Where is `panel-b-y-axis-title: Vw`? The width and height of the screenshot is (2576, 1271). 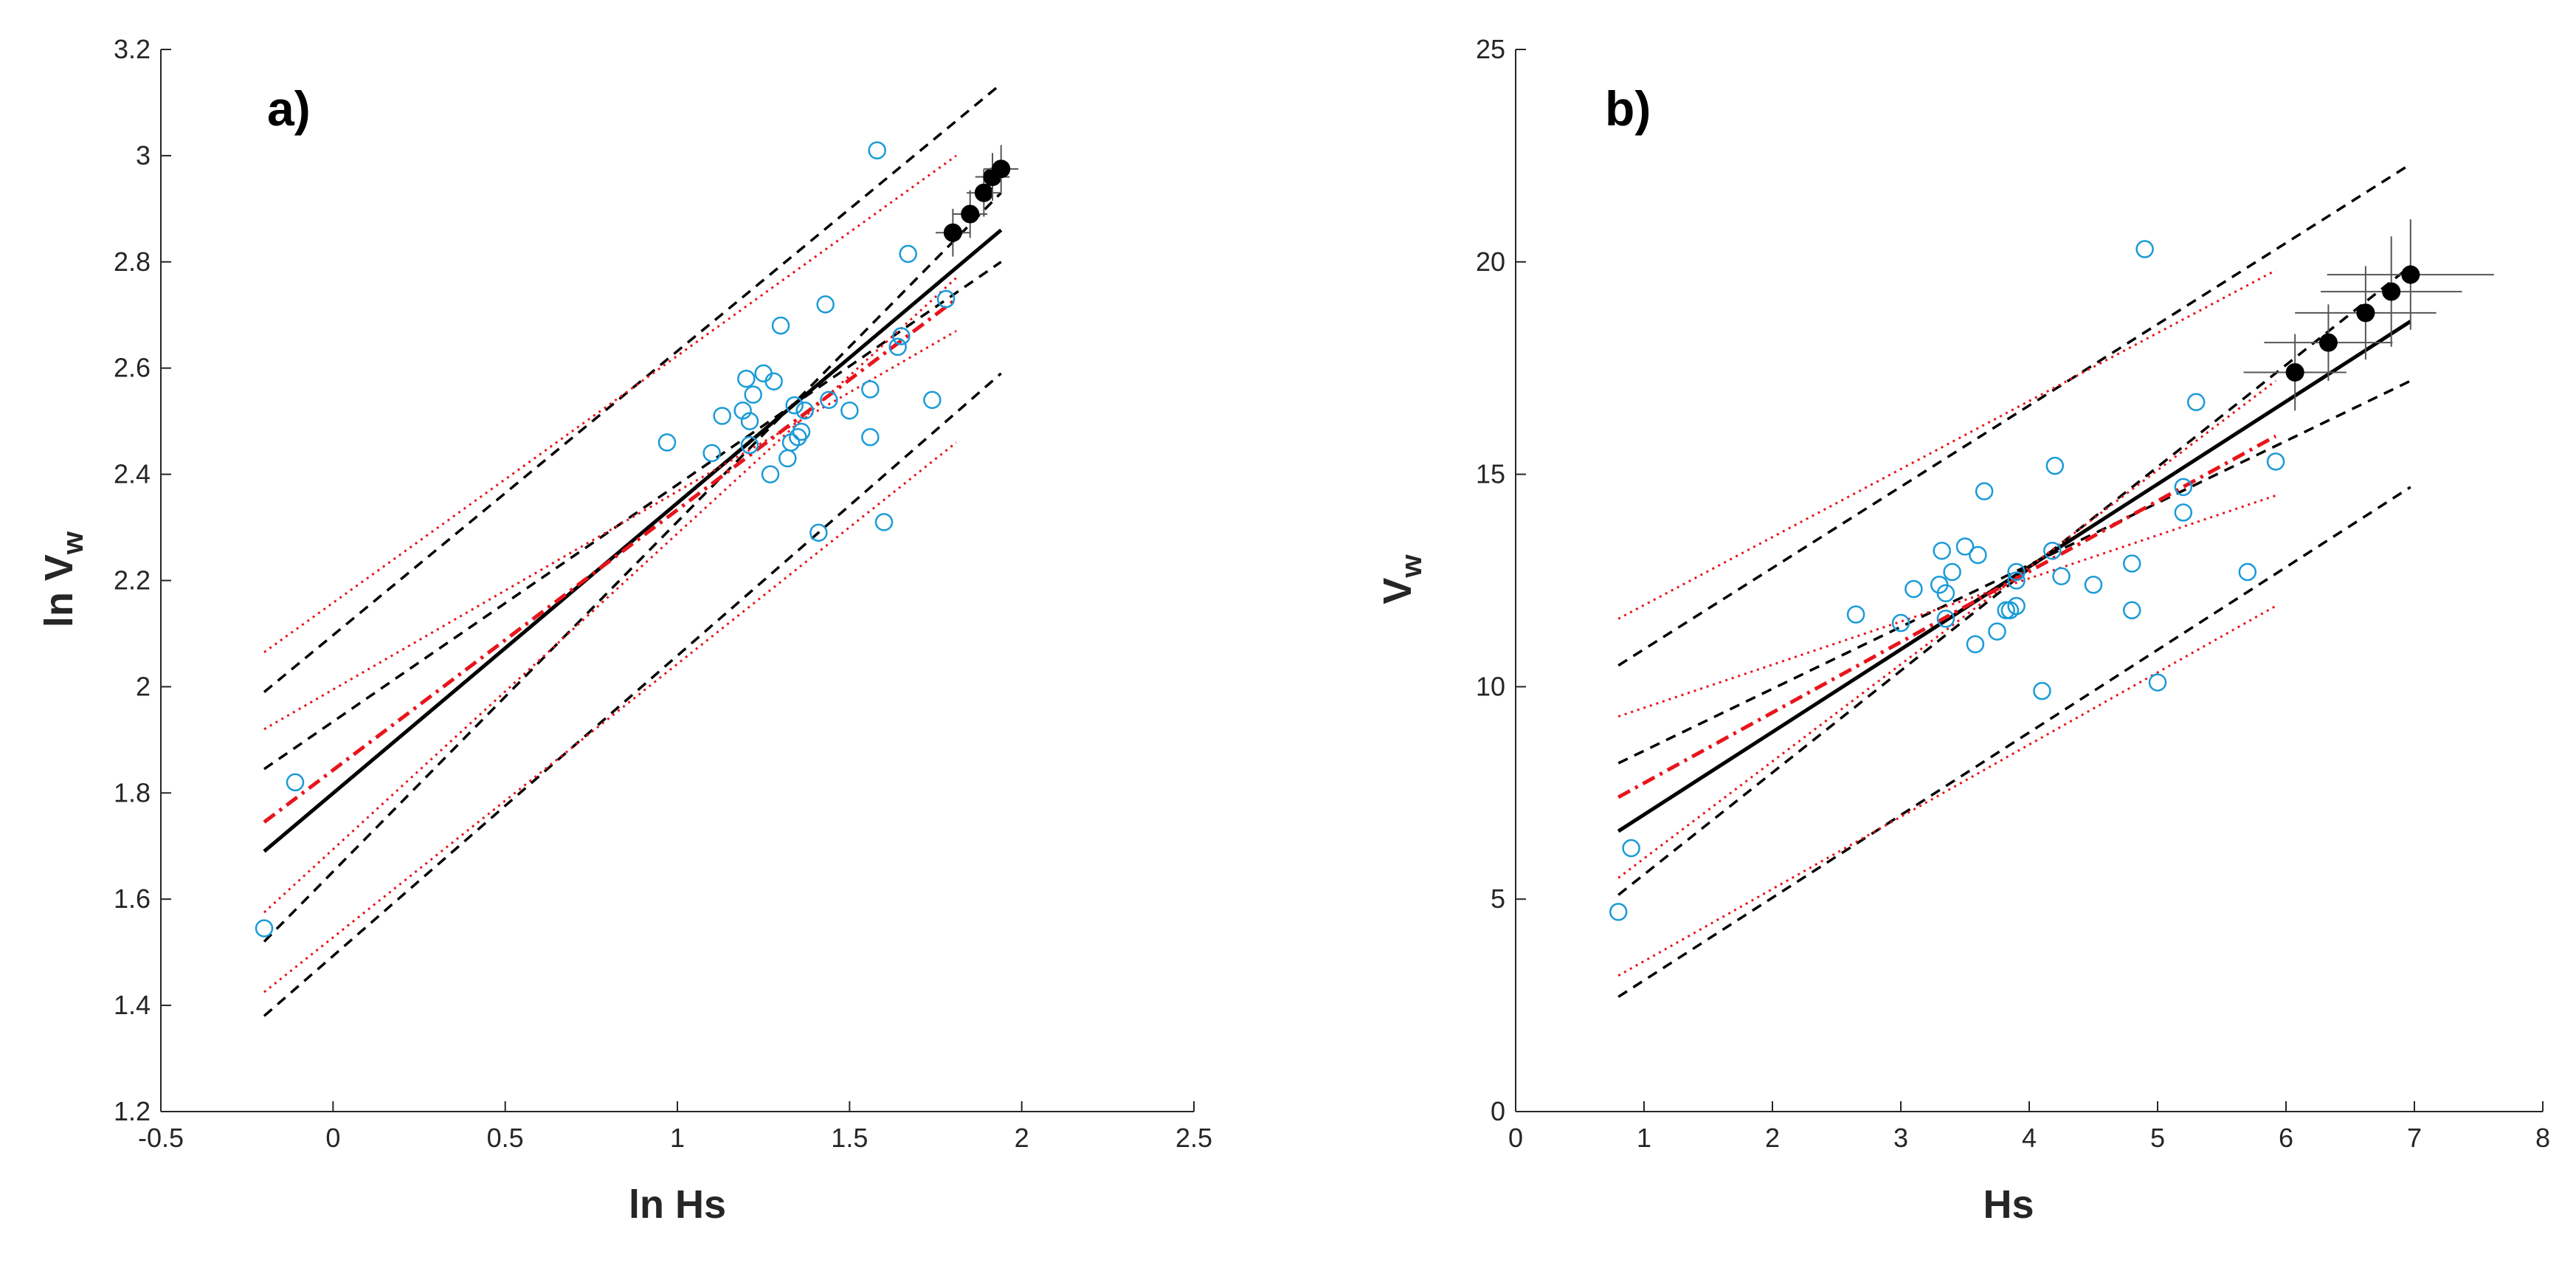 panel-b-y-axis-title: Vw is located at coordinates (1401, 579).